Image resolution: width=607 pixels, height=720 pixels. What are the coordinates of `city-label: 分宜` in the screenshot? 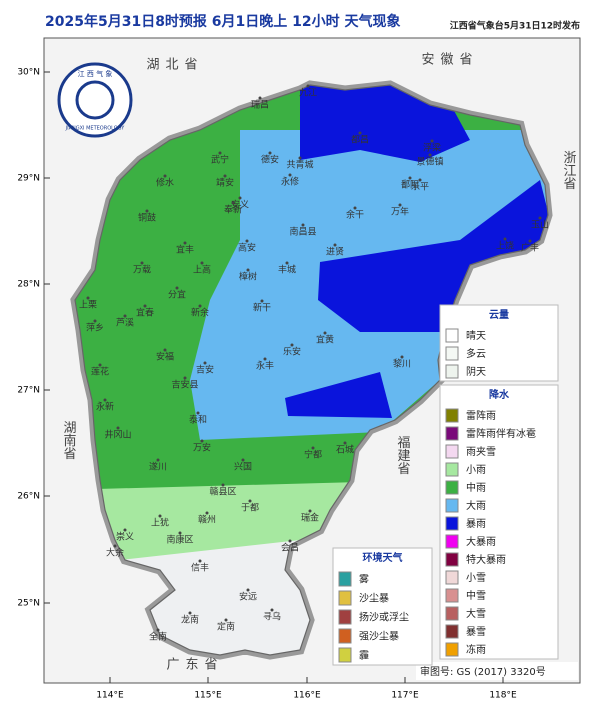 It's located at (177, 295).